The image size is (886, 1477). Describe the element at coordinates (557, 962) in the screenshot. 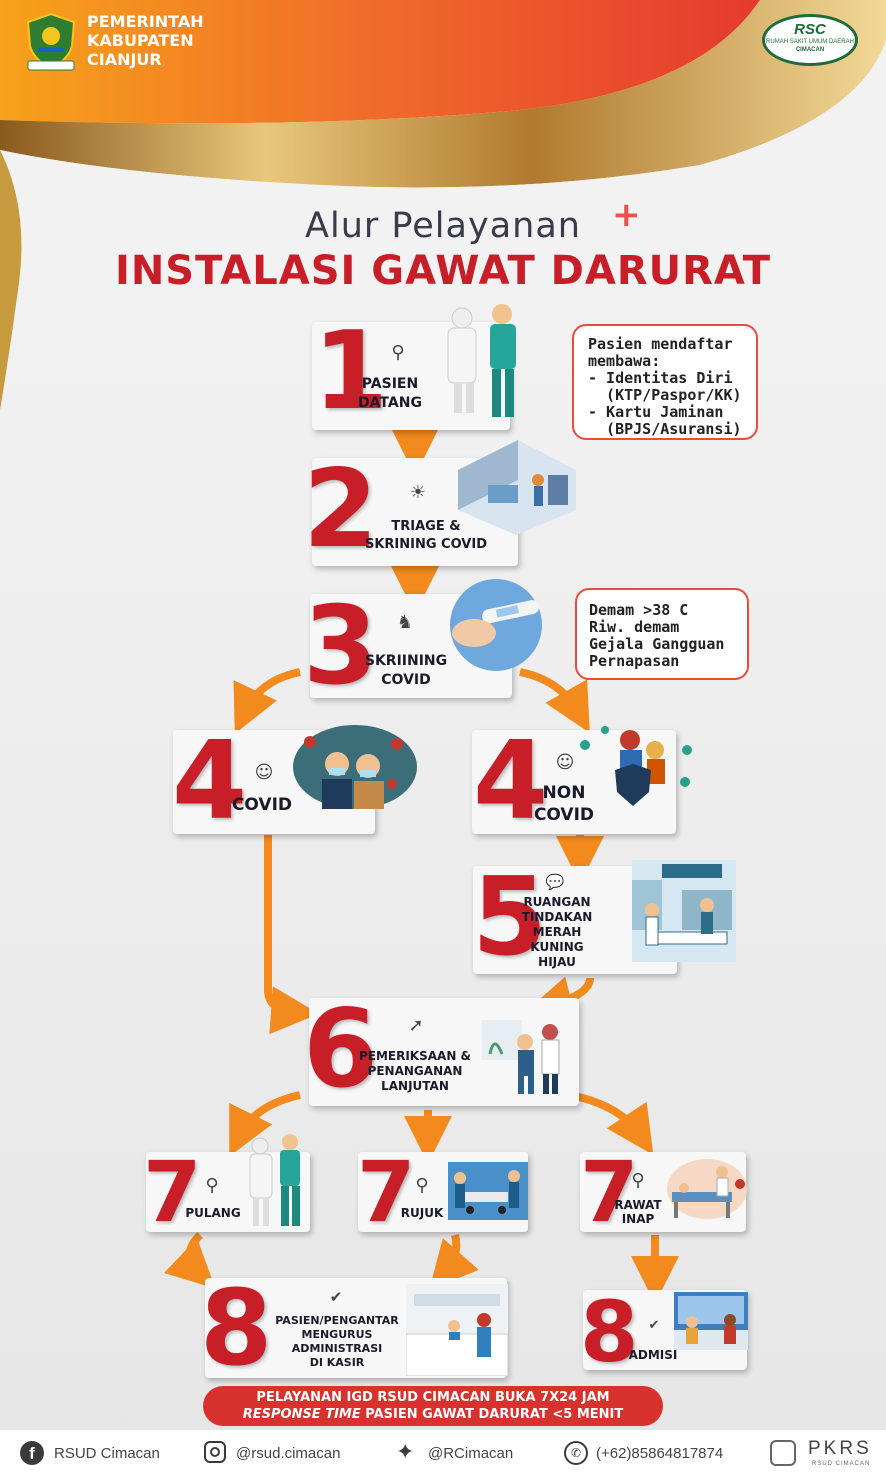

I see `step-5-label-e: HIJAU` at that location.